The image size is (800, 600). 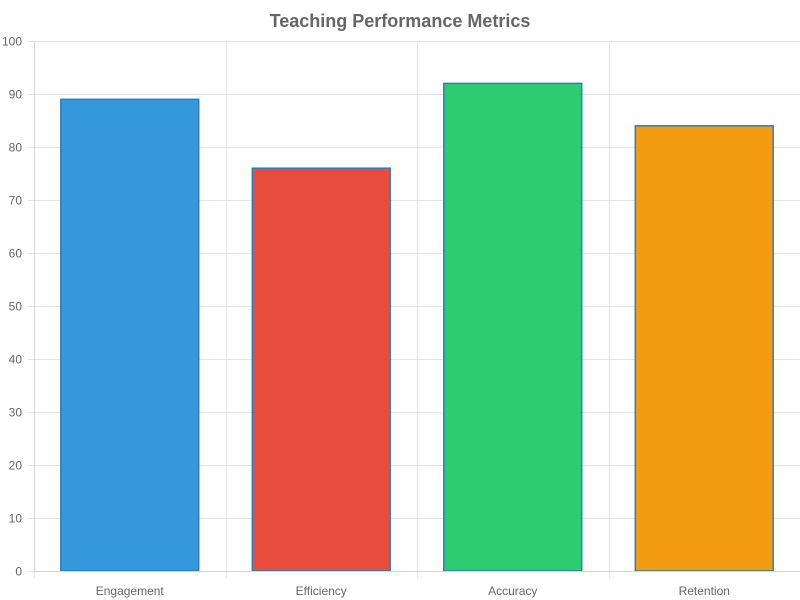 What do you see at coordinates (321, 591) in the screenshot?
I see `x-tick-label: Efficiency` at bounding box center [321, 591].